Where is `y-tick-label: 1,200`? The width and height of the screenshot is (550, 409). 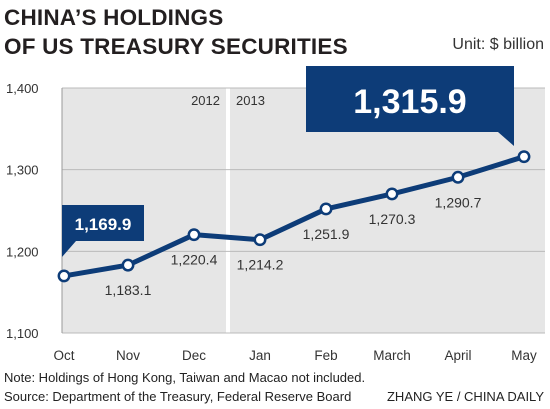
y-tick-label: 1,200 is located at coordinates (22, 251).